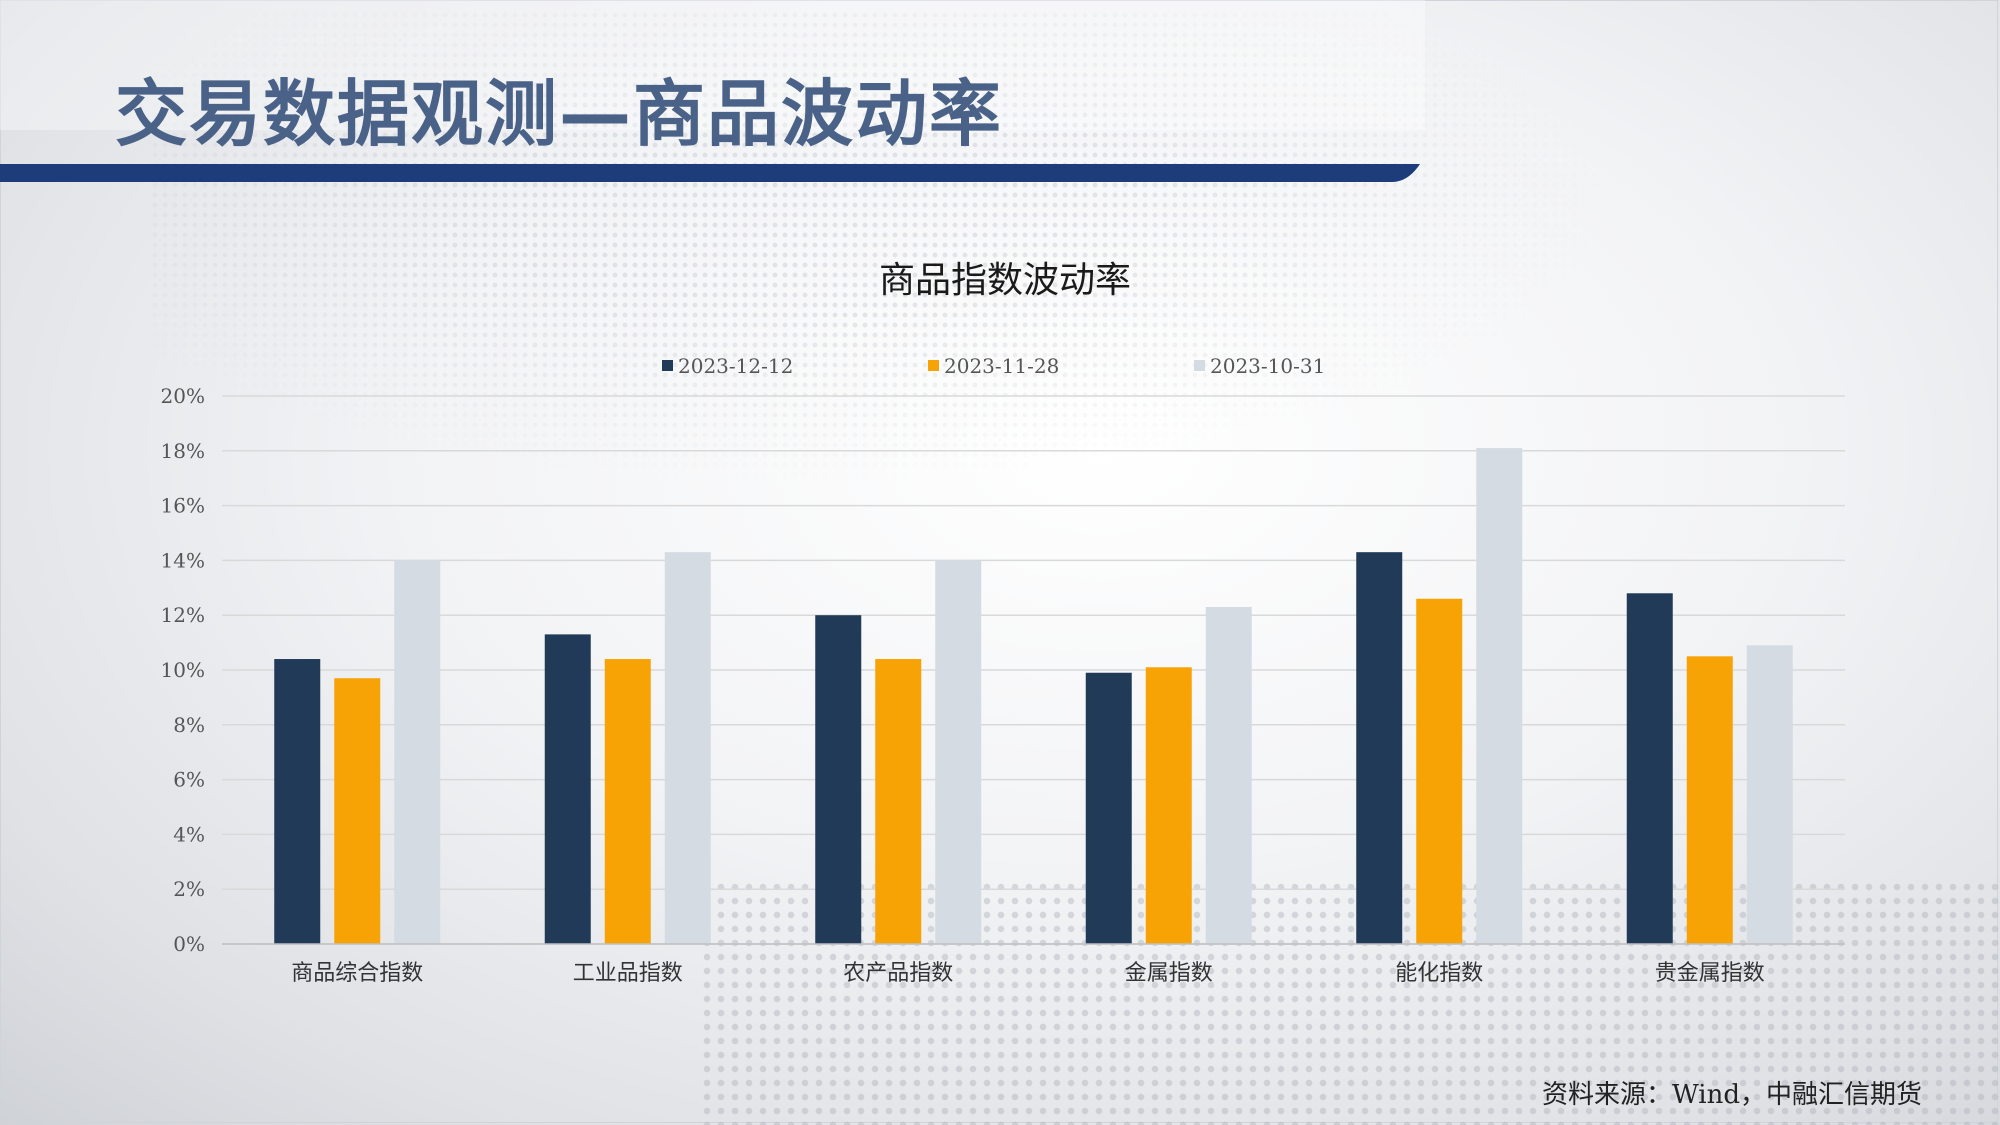  I want to click on x-tick-label: 工业品指数, so click(628, 973).